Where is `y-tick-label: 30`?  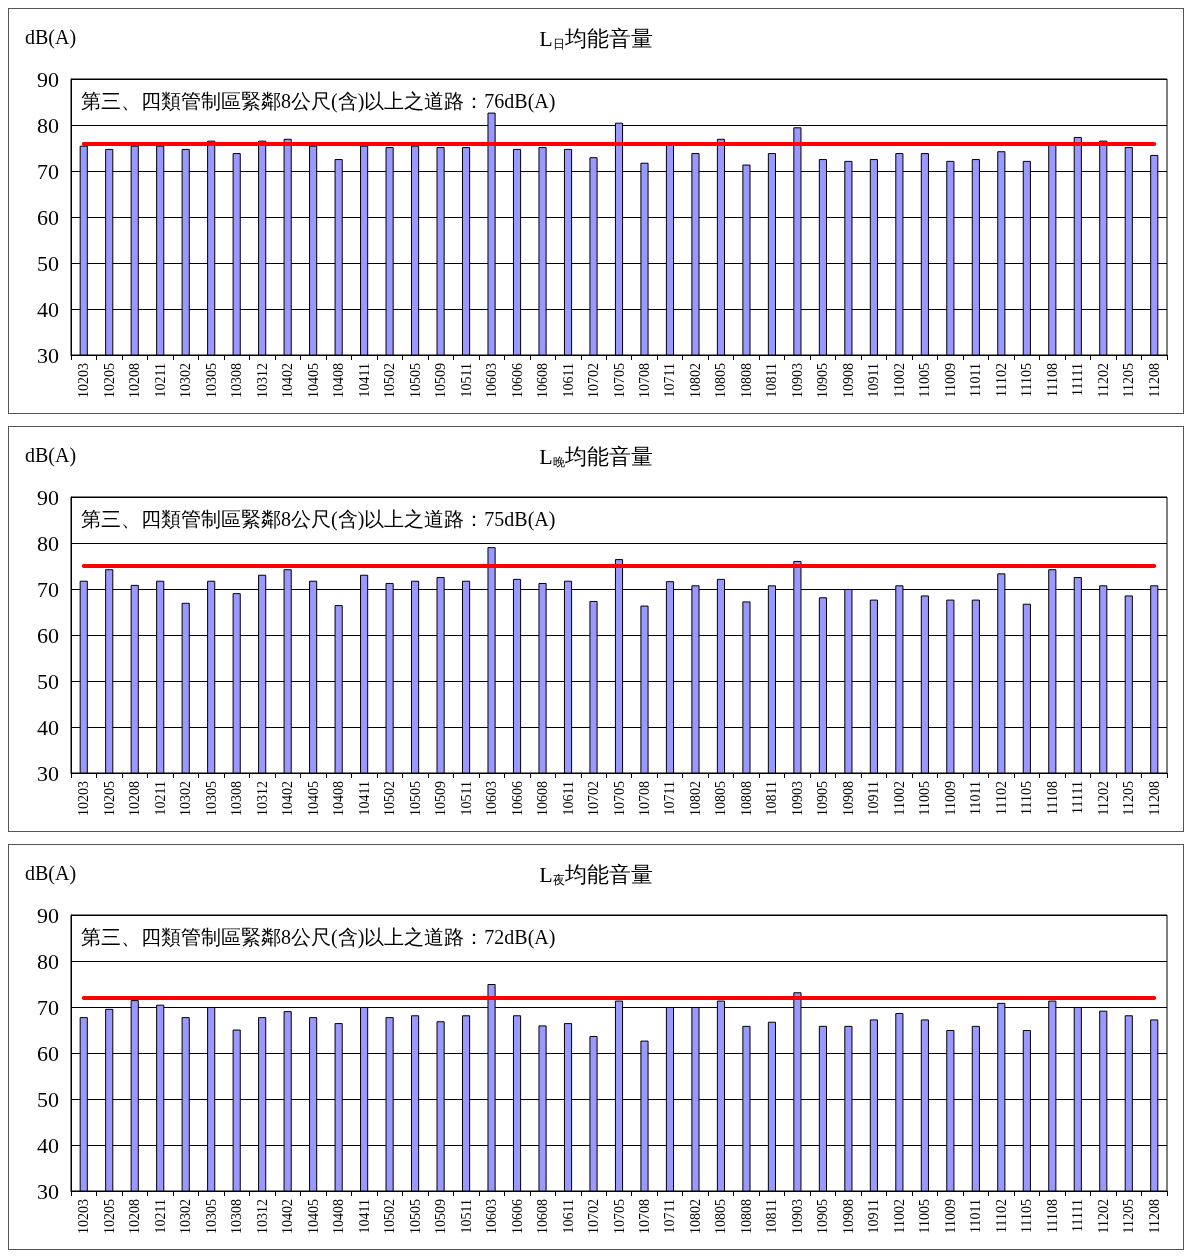
y-tick-label: 30 is located at coordinates (48, 773).